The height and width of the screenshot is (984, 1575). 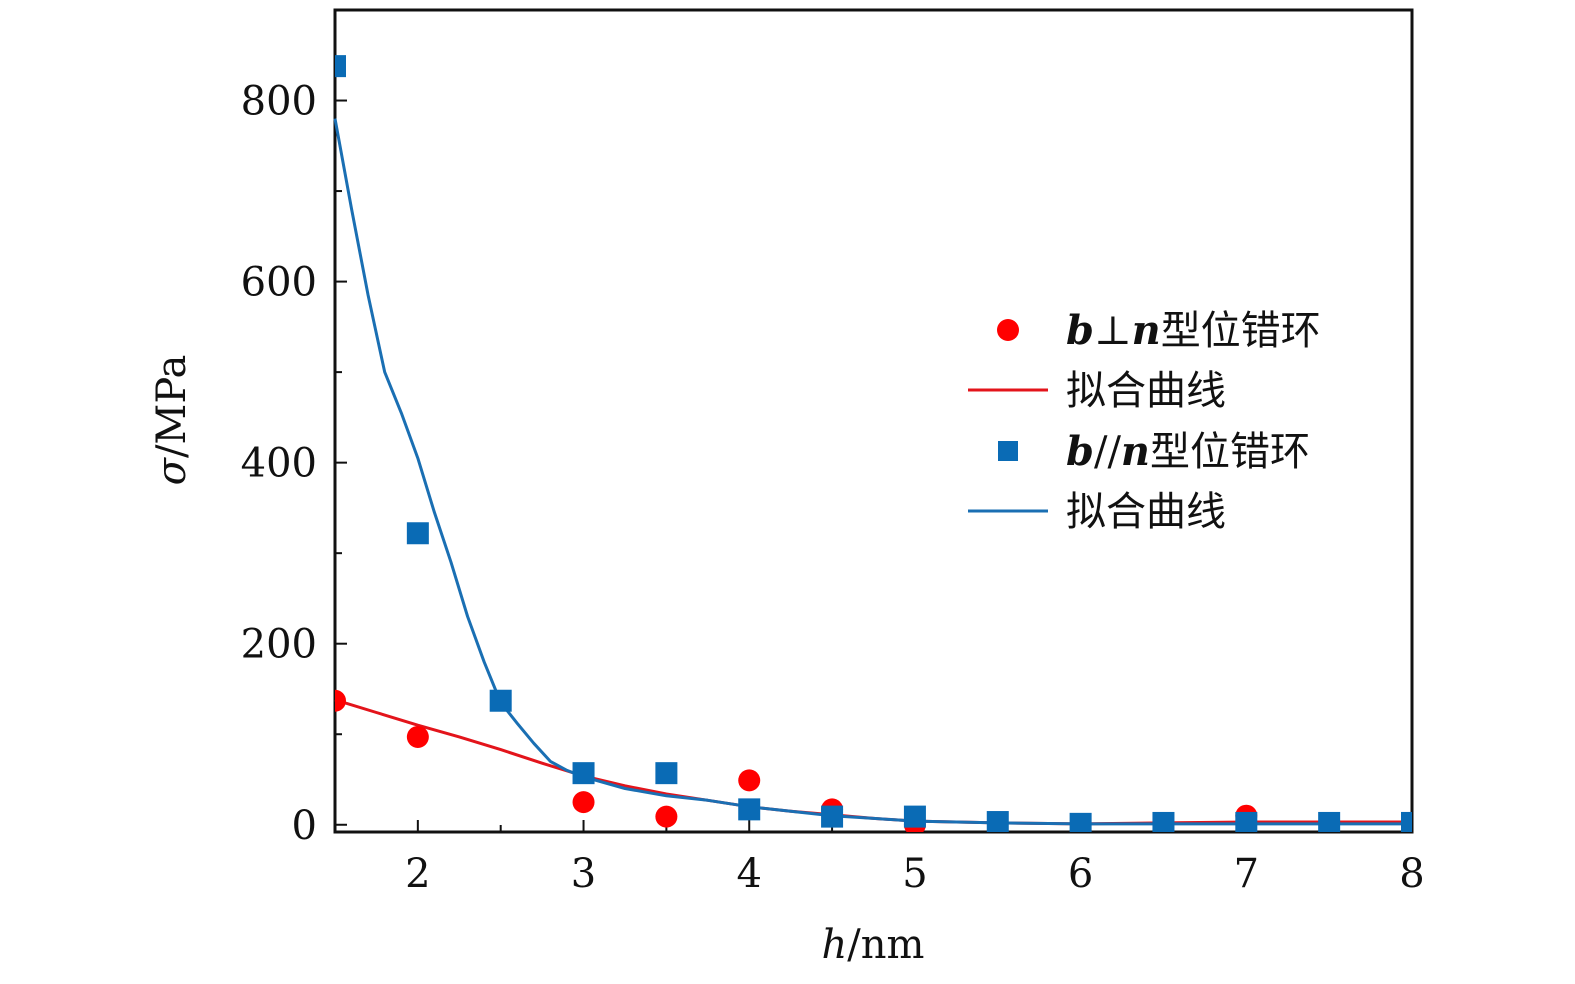 I want to click on x-tick-label: 6, so click(x=1080, y=874).